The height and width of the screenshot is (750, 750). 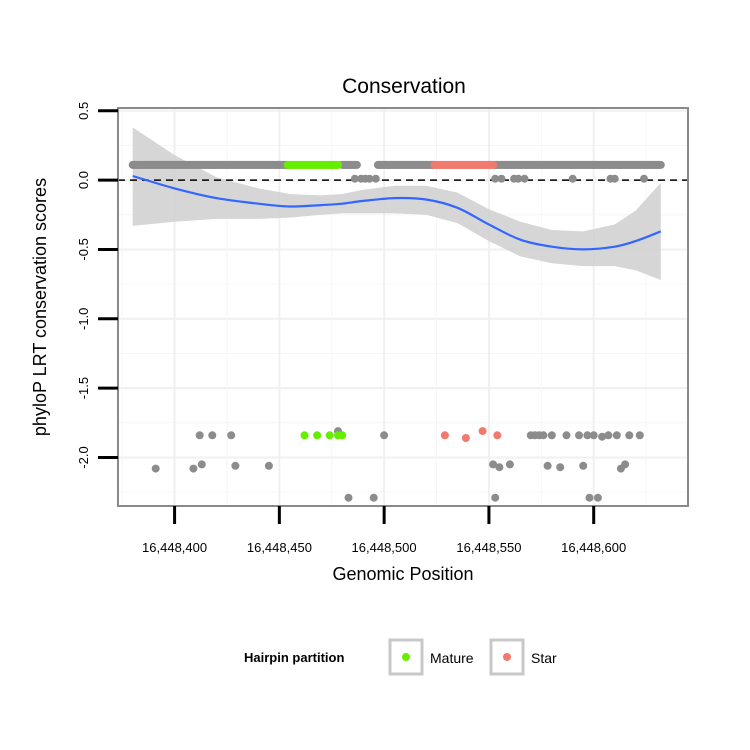 I want to click on y-tick-label: 0.0, so click(x=83, y=180).